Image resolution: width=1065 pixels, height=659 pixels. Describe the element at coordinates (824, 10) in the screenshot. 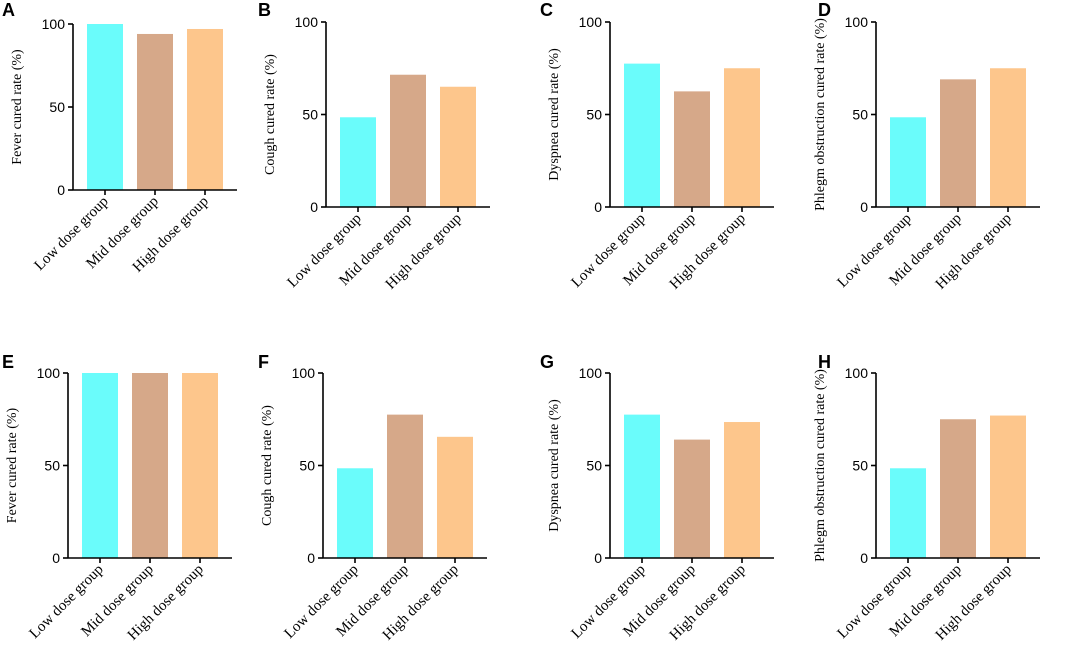

I see `panel-letter: D` at that location.